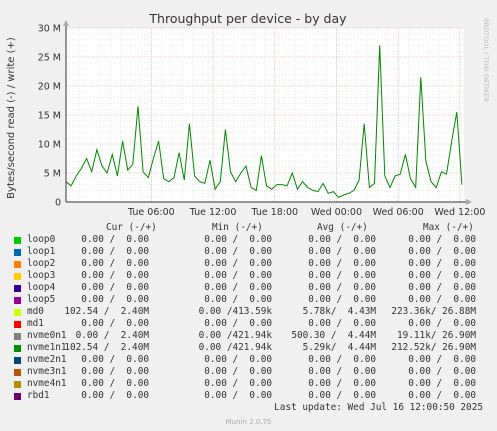 Image resolution: width=497 pixels, height=431 pixels. What do you see at coordinates (433, 347) in the screenshot?
I see `legend-max: 212.52k/ 26.90M` at bounding box center [433, 347].